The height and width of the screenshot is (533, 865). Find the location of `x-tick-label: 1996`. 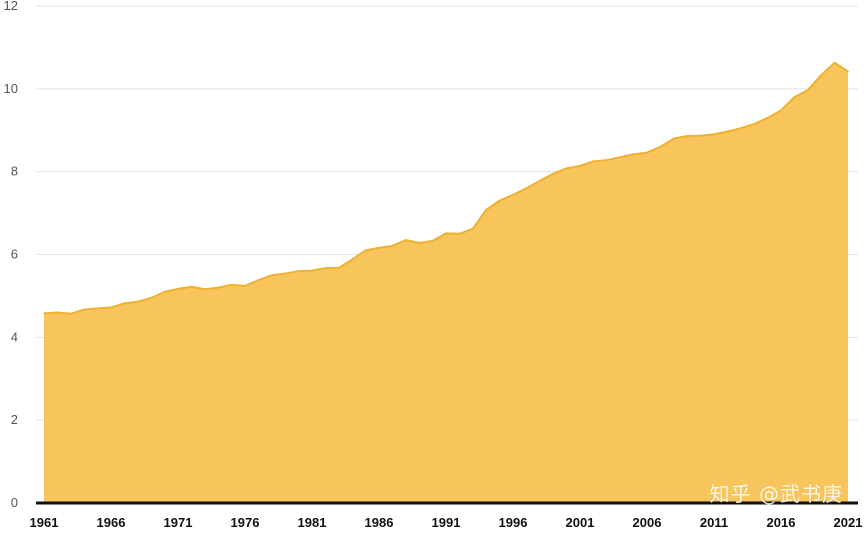

x-tick-label: 1996 is located at coordinates (513, 522).